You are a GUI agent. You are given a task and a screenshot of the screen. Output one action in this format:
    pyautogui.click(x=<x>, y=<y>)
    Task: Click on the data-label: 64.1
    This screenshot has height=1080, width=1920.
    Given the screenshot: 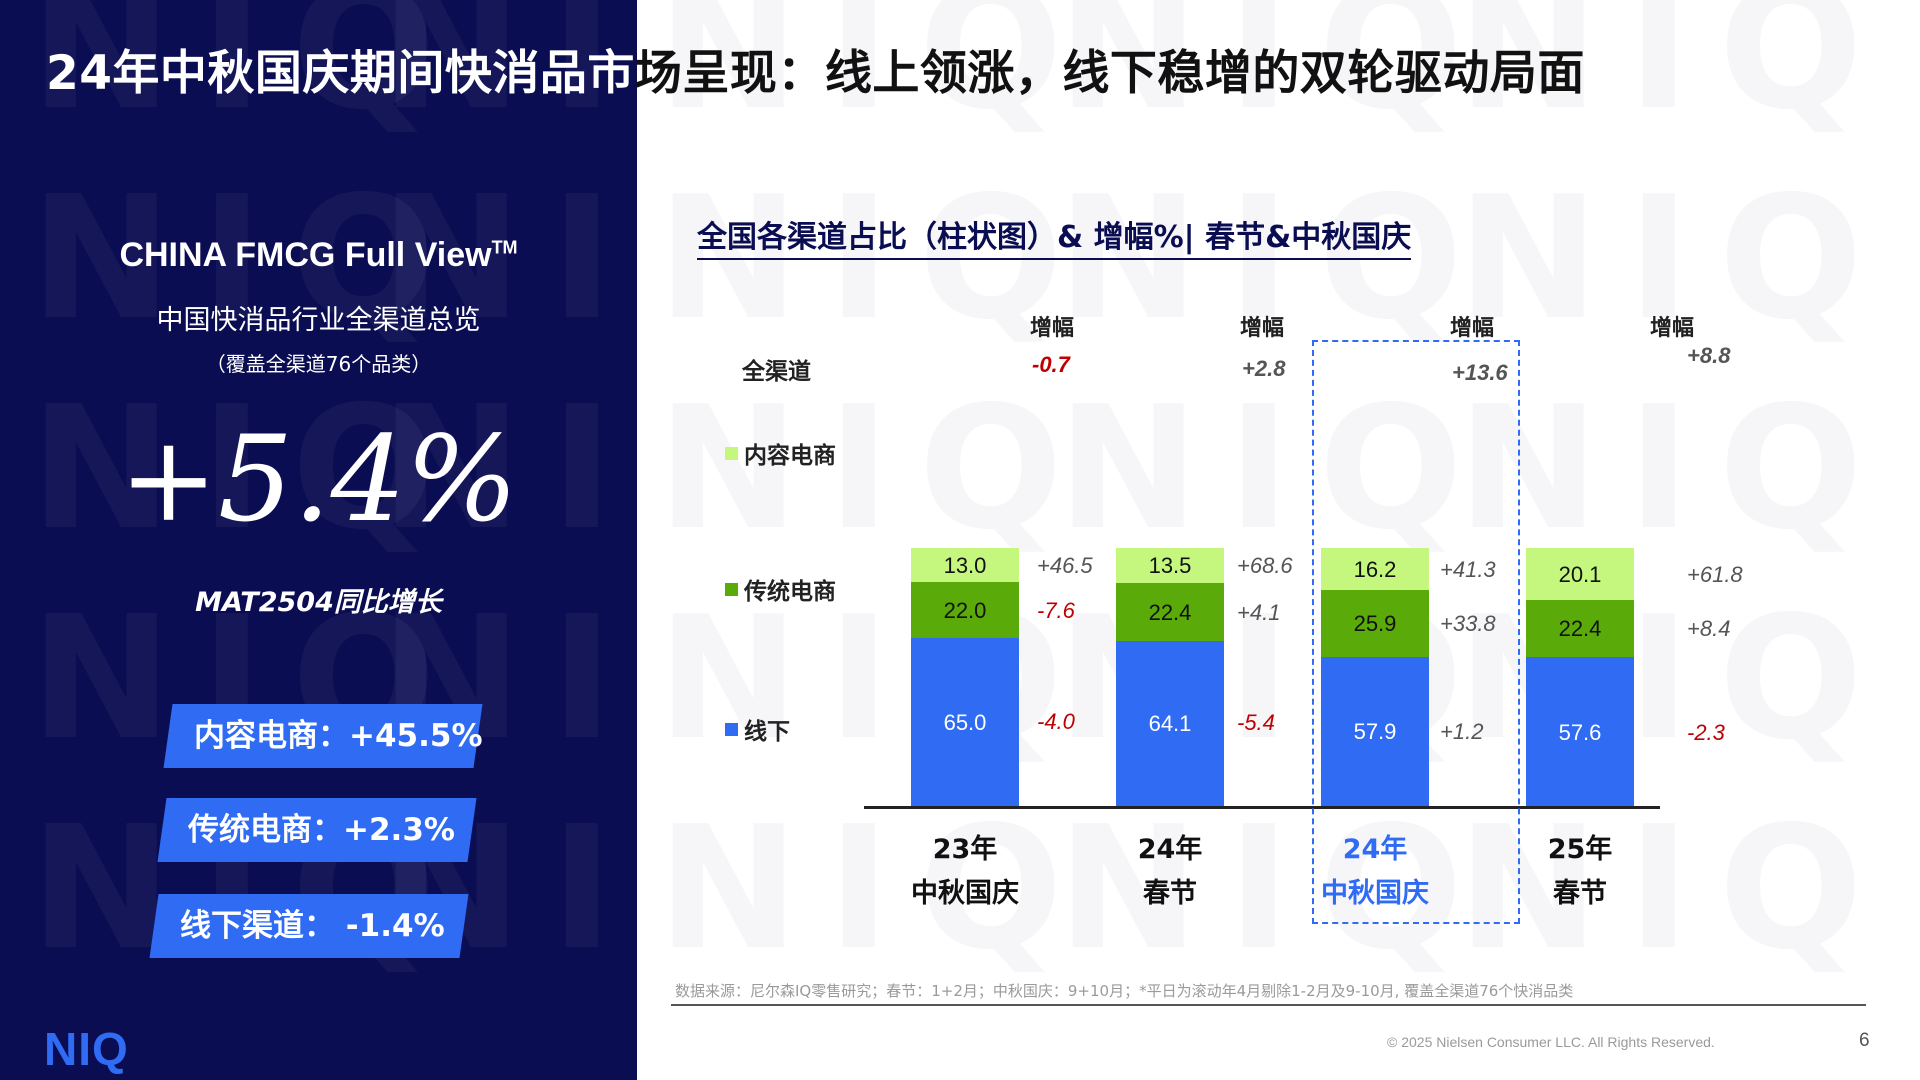 What is the action you would take?
    pyautogui.click(x=1170, y=724)
    